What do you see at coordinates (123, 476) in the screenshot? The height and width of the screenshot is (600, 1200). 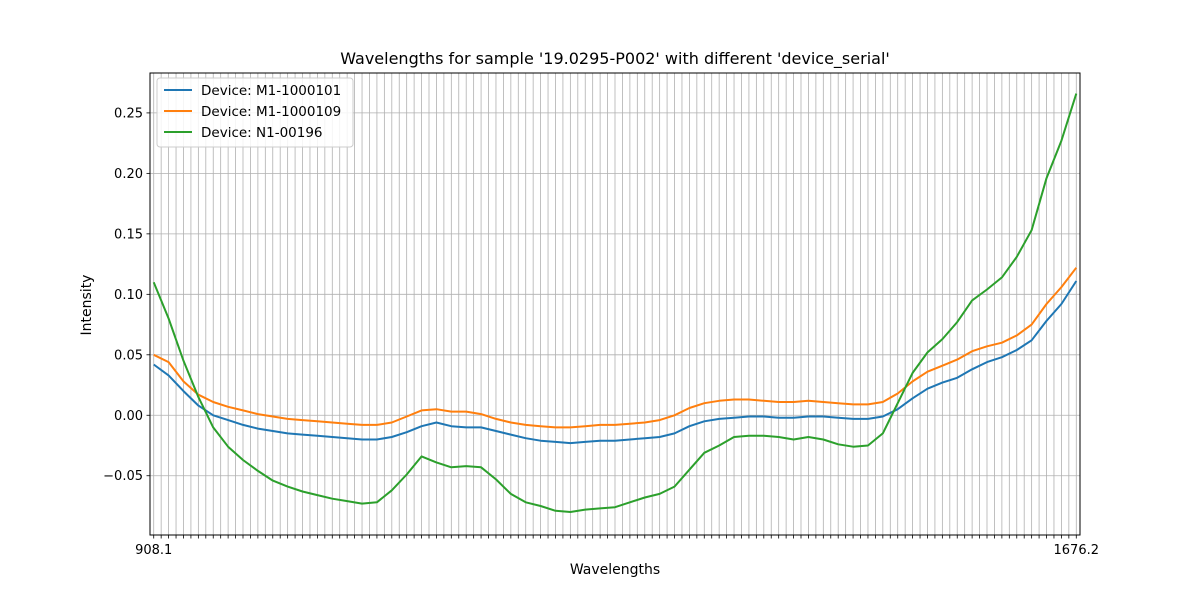 I see `y-tick-label: −0.05` at bounding box center [123, 476].